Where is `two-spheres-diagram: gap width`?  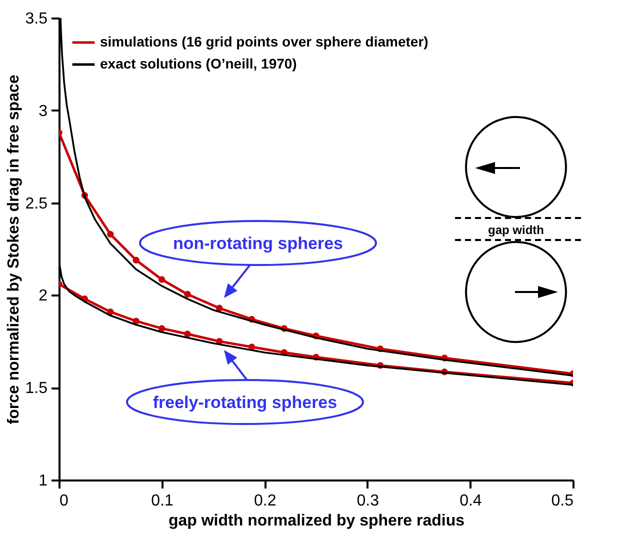
two-spheres-diagram: gap width is located at coordinates (518, 229).